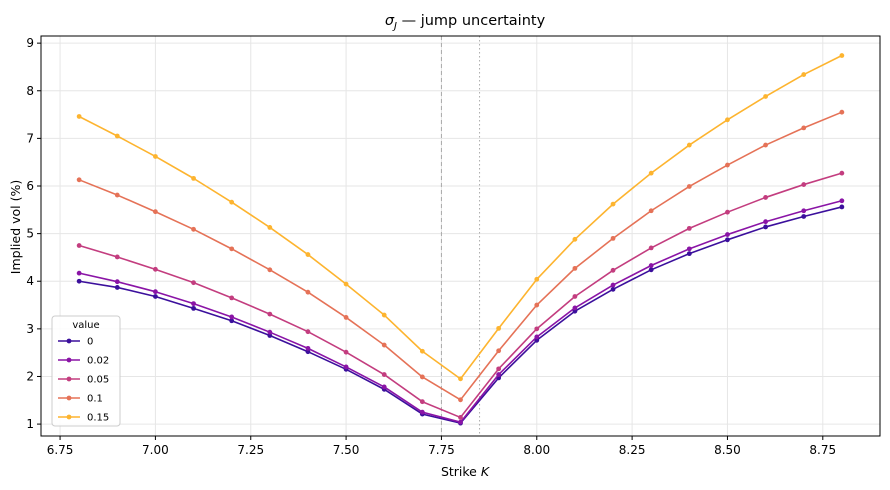  I want to click on legend-label: 0, so click(90, 342).